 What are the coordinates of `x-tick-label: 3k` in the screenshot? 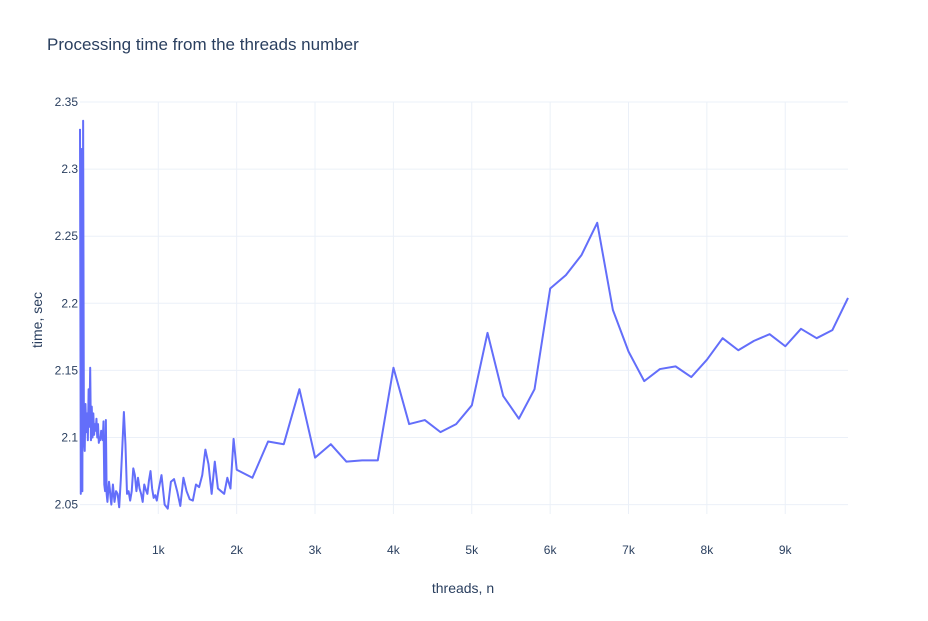 It's located at (316, 550).